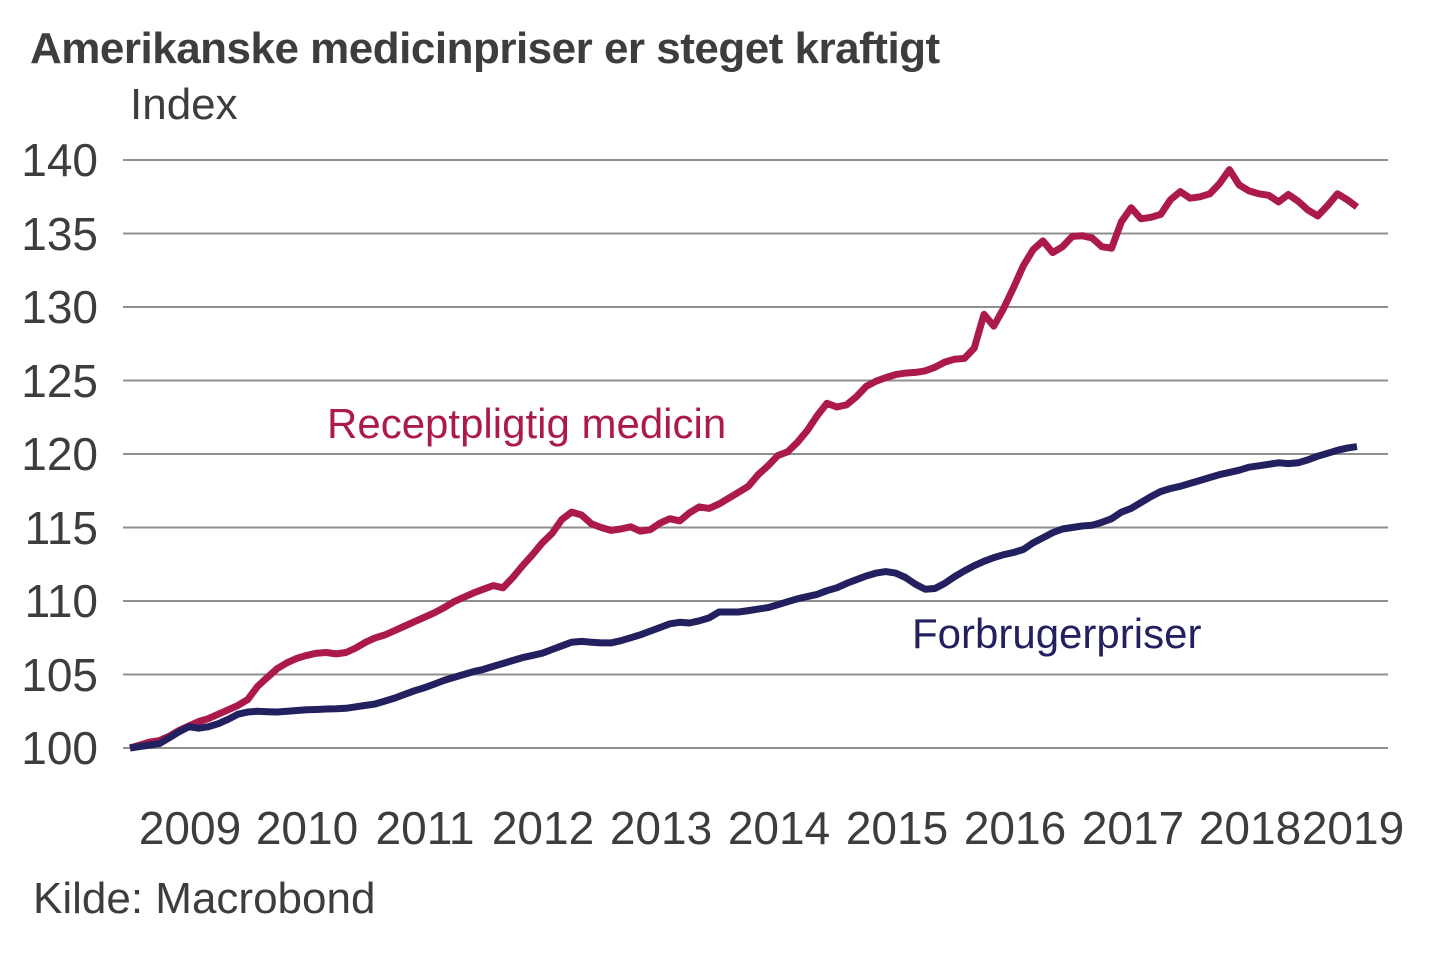  I want to click on x-tick-label-2014: 2014, so click(779, 828).